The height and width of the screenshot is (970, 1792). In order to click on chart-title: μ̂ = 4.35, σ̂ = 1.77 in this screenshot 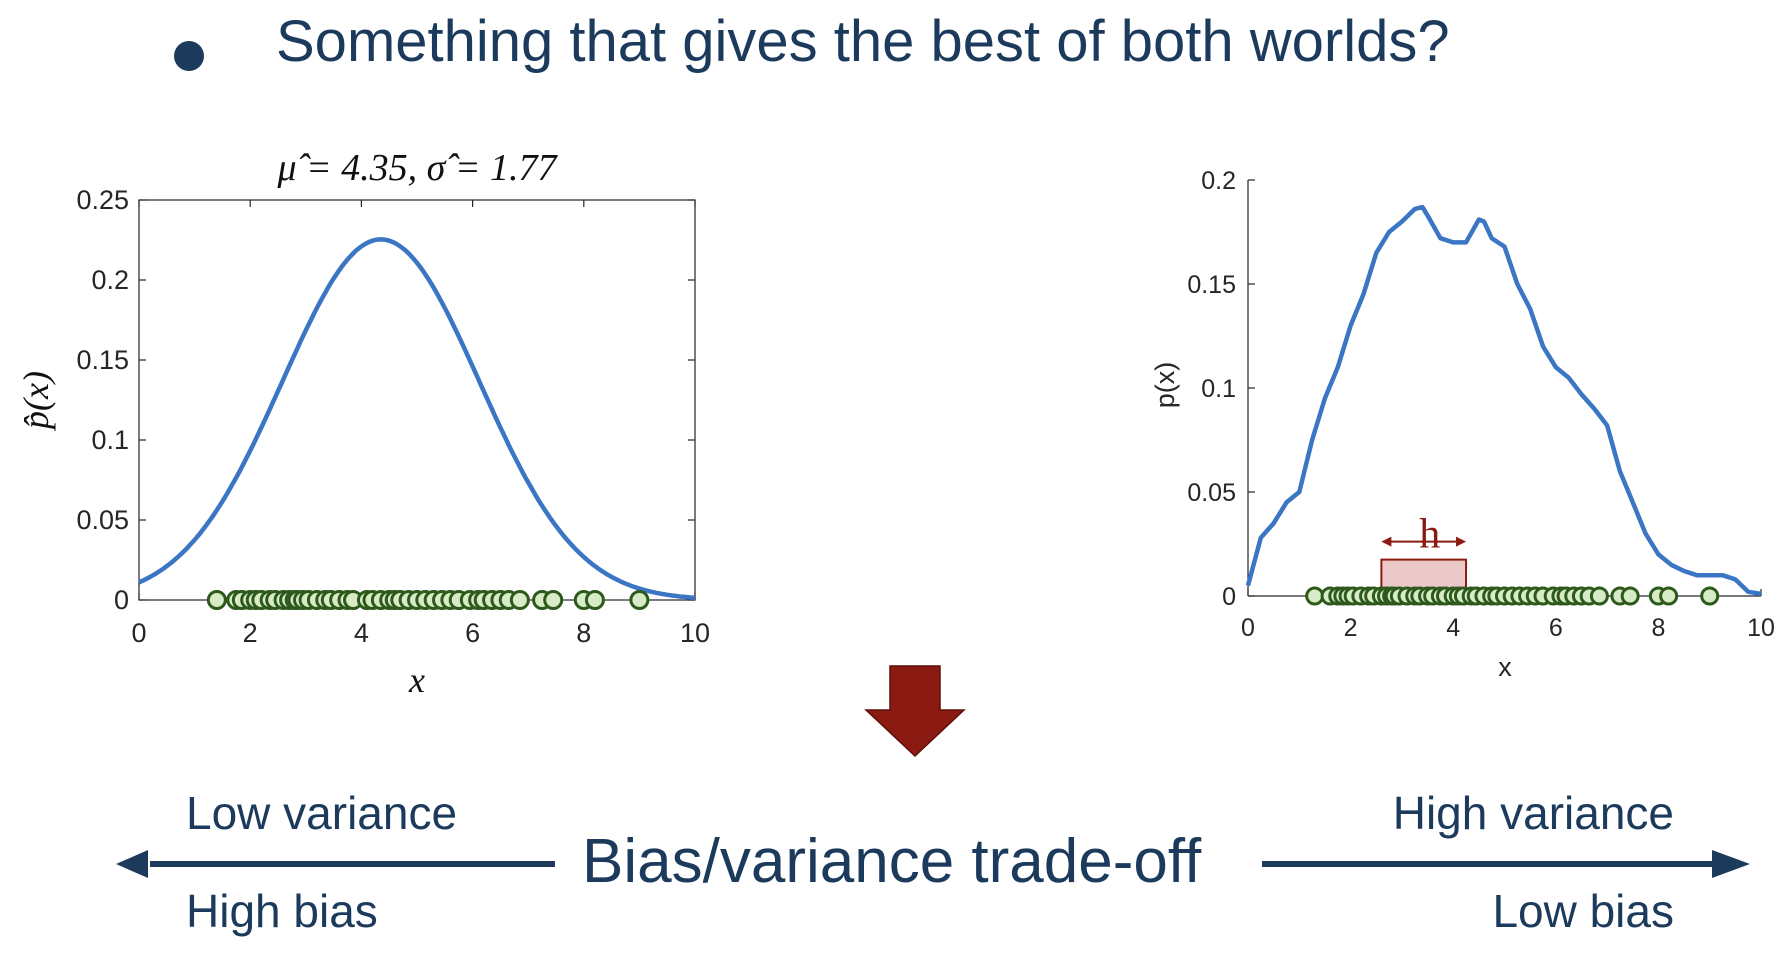, I will do `click(417, 168)`.